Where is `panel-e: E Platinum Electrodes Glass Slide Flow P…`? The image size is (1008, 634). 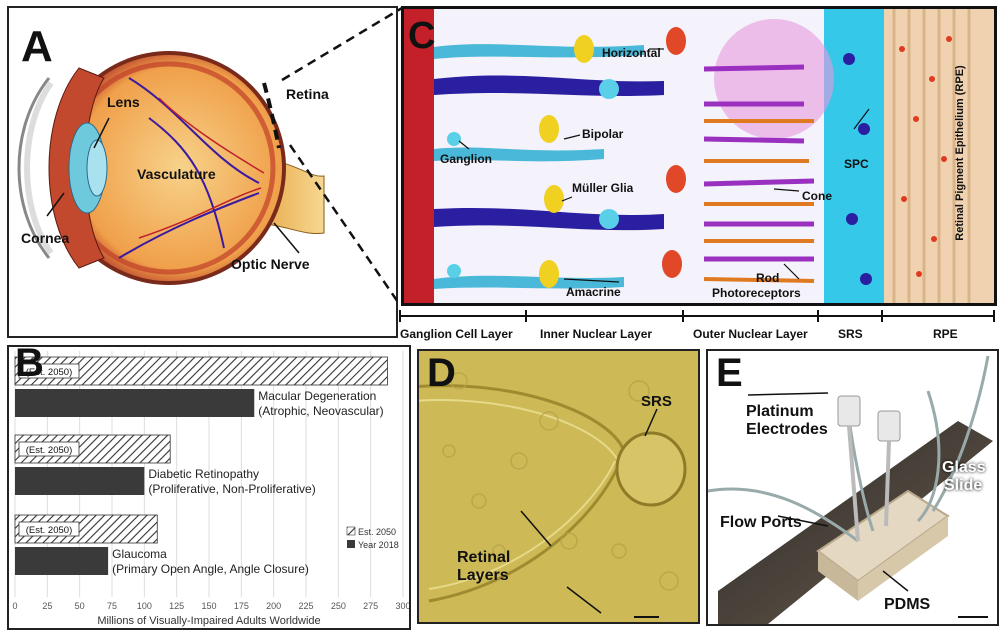
panel-e: E Platinum Electrodes Glass Slide Flow P… is located at coordinates (852, 487).